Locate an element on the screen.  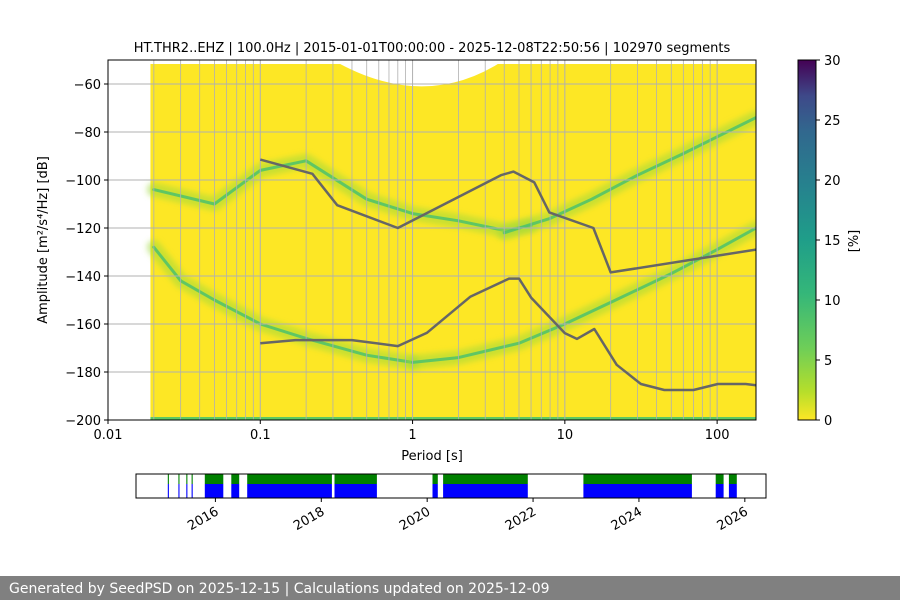
x-tick-label: 0.1 is located at coordinates (260, 435).